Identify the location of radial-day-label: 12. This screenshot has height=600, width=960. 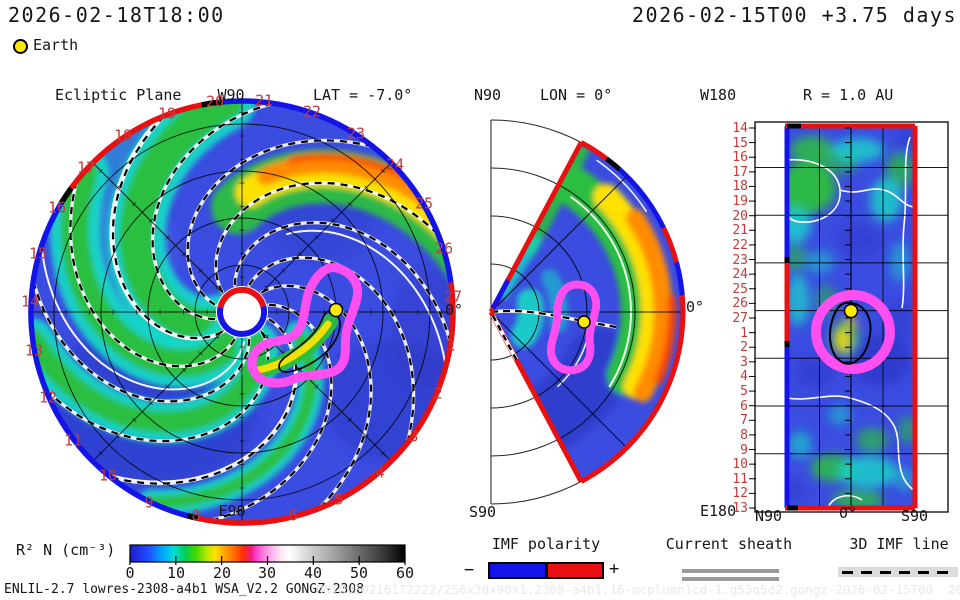
(740, 493).